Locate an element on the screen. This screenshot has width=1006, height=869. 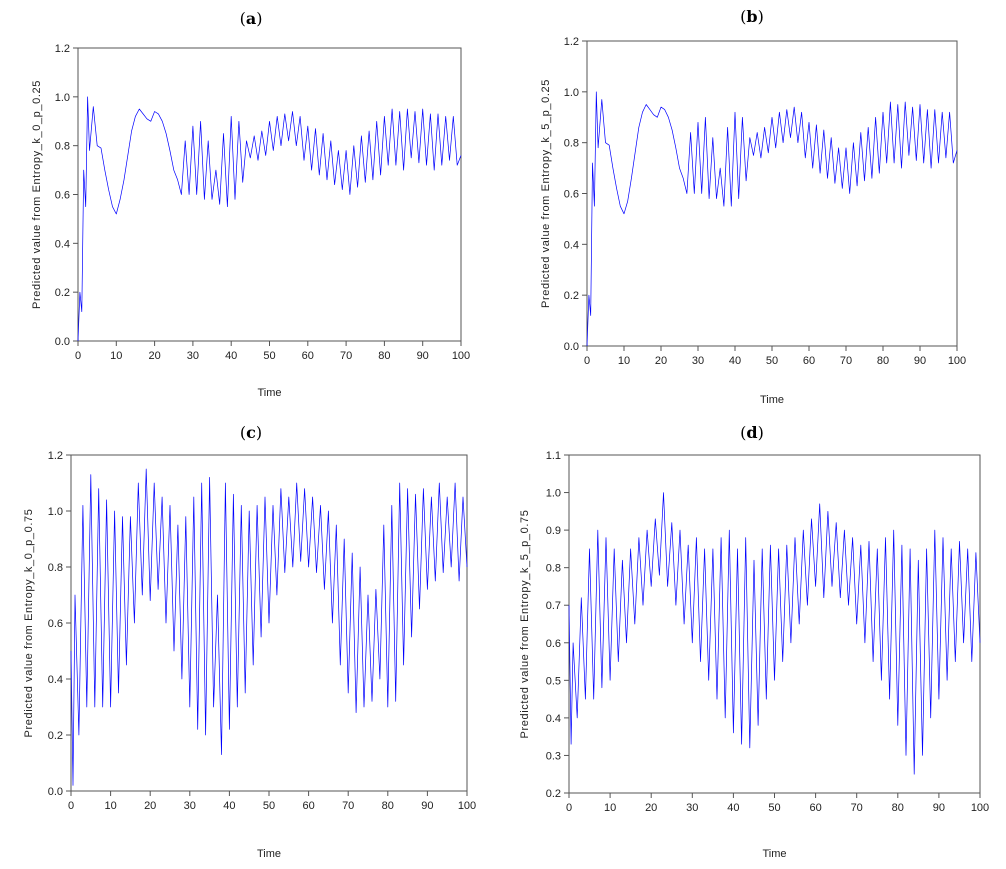
y-axis-label: Predicted value from Entropy_k_0_p_0.75 is located at coordinates (29, 623).